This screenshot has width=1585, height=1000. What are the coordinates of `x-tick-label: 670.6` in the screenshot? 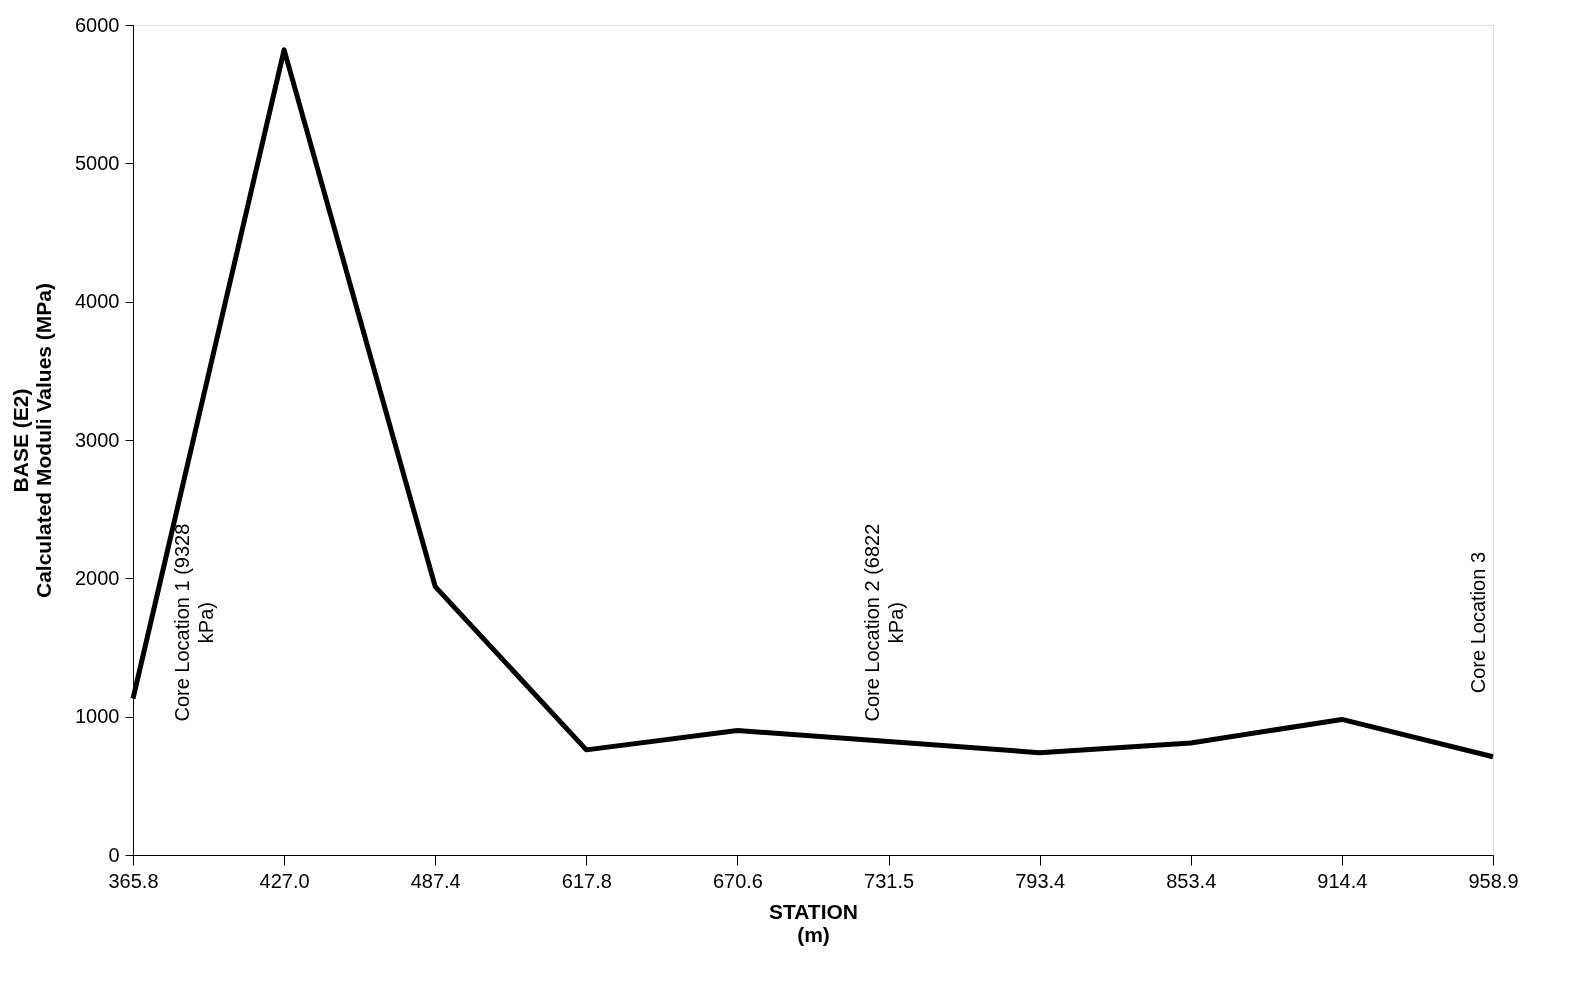 It's located at (737, 880).